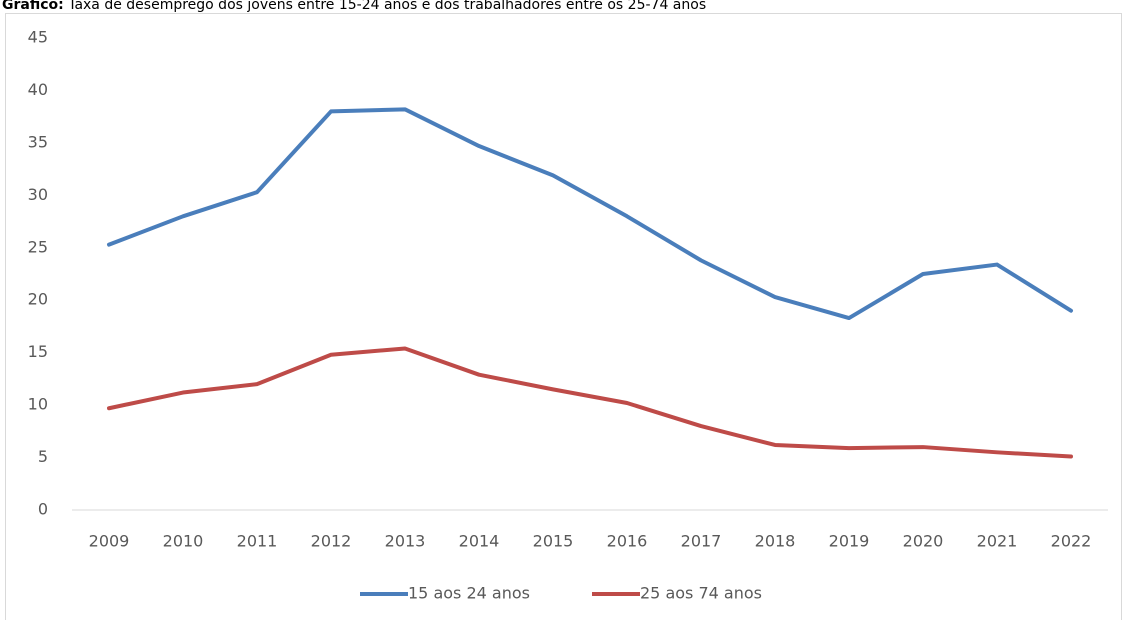 The image size is (1126, 620). I want to click on x-tick-label: 2015, so click(553, 541).